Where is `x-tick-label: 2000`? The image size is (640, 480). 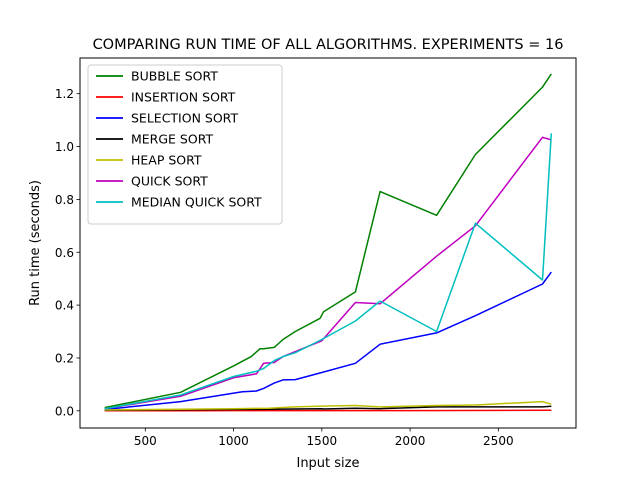
x-tick-label: 2000 is located at coordinates (410, 441).